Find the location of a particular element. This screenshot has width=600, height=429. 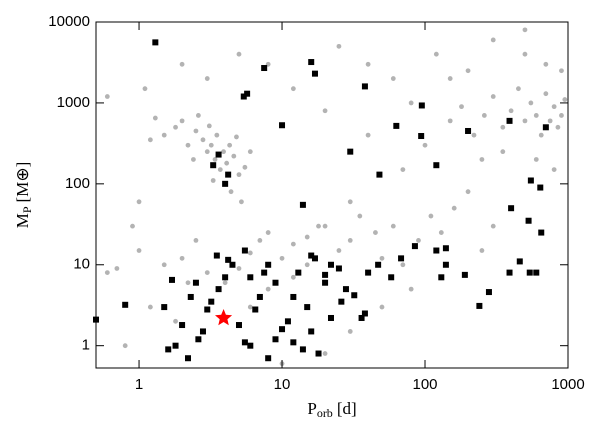

x-label-sub: orb is located at coordinates (325, 413).